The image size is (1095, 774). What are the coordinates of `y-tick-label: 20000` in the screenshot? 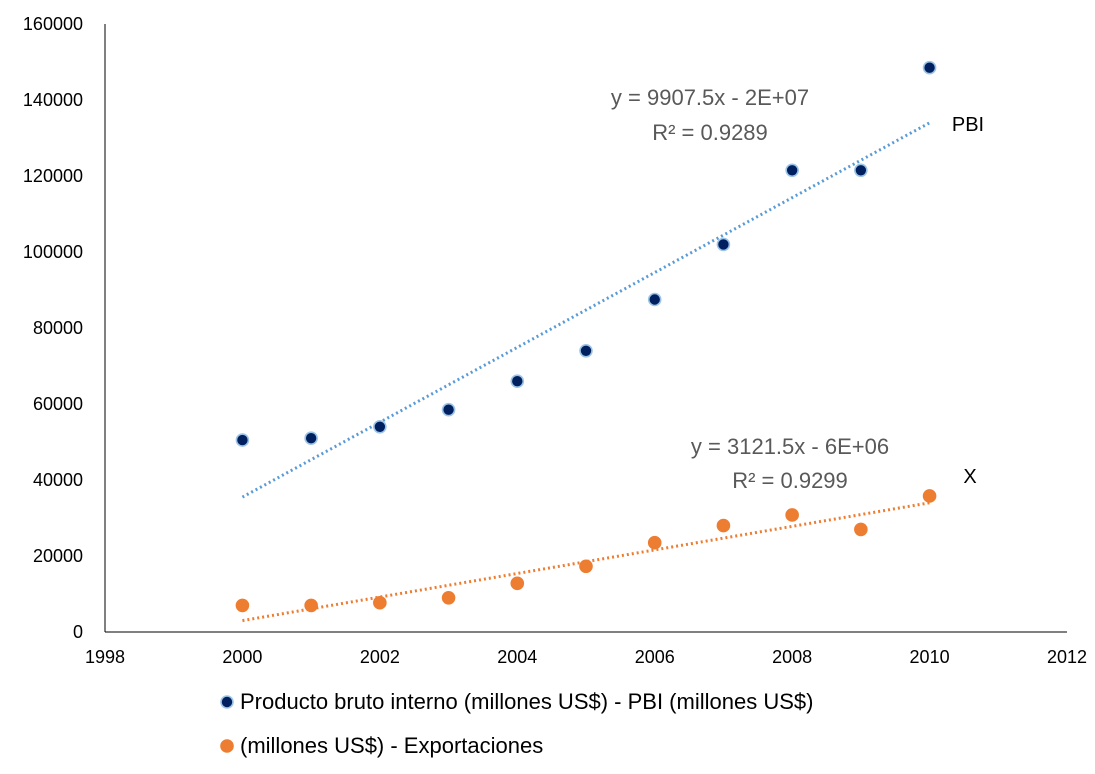 It's located at (58, 556).